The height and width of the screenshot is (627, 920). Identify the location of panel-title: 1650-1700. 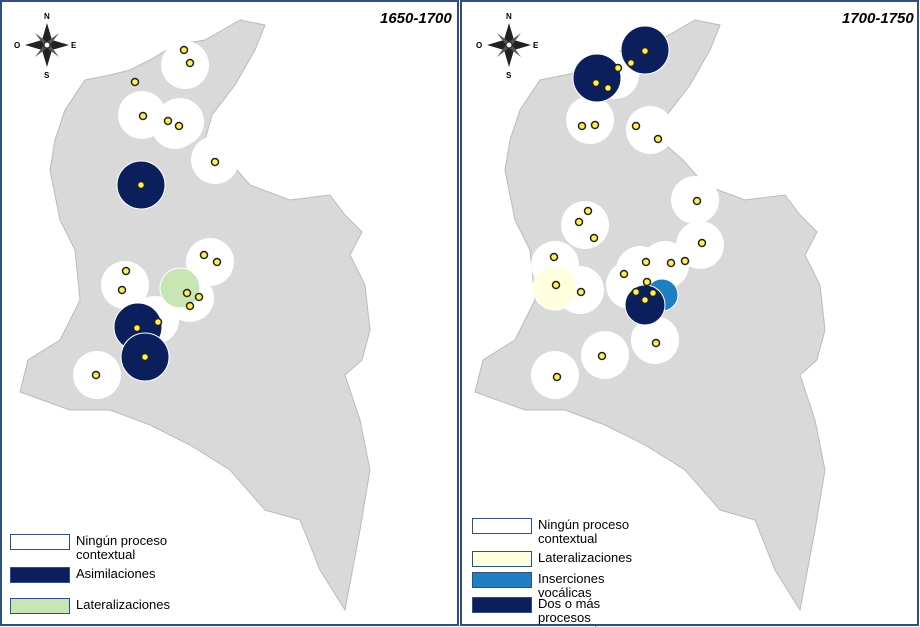
(416, 18).